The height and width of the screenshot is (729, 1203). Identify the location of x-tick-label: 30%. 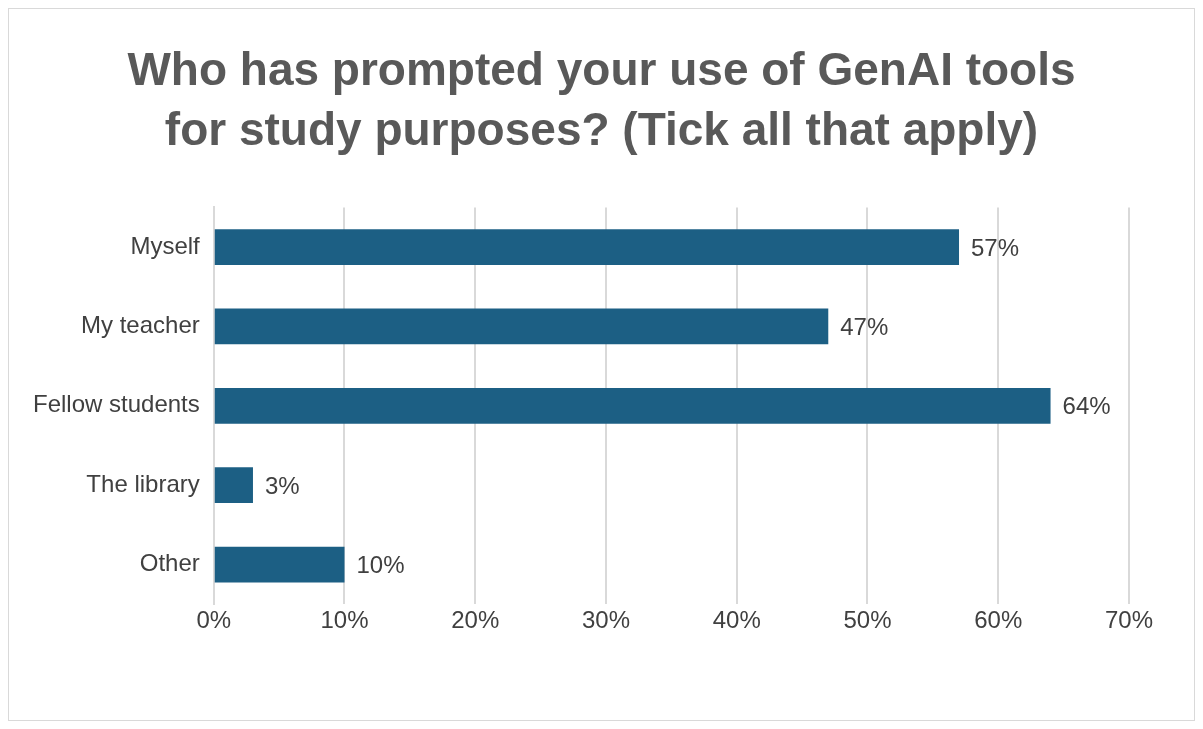
(606, 620).